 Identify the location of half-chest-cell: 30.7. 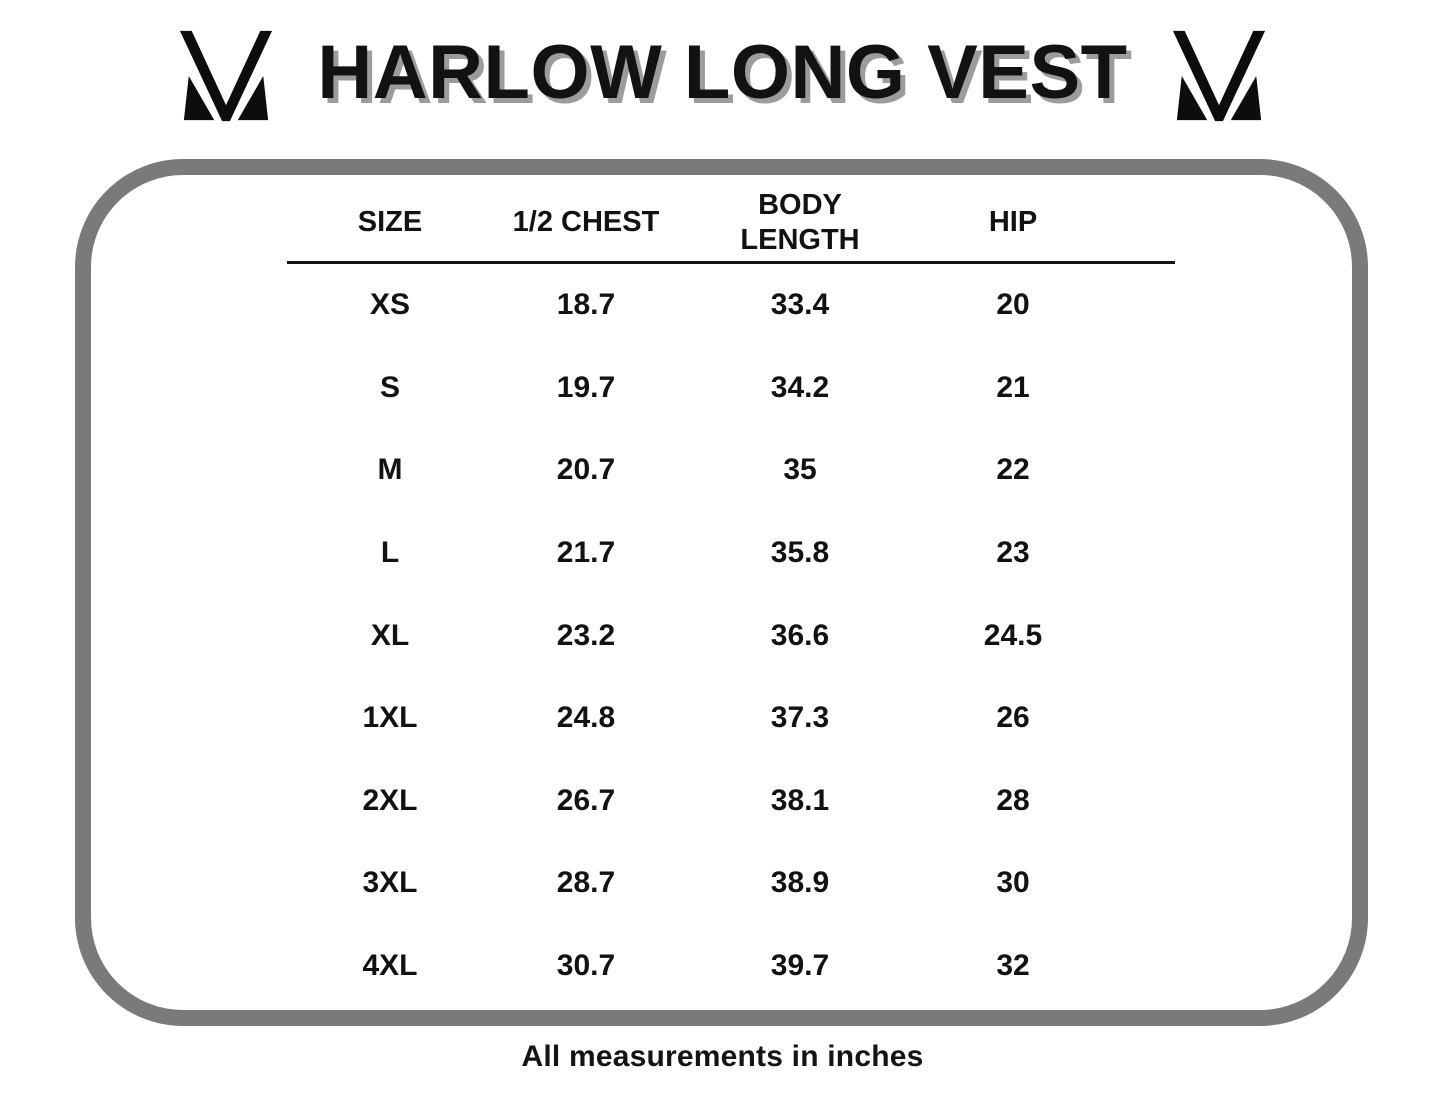
(586, 966).